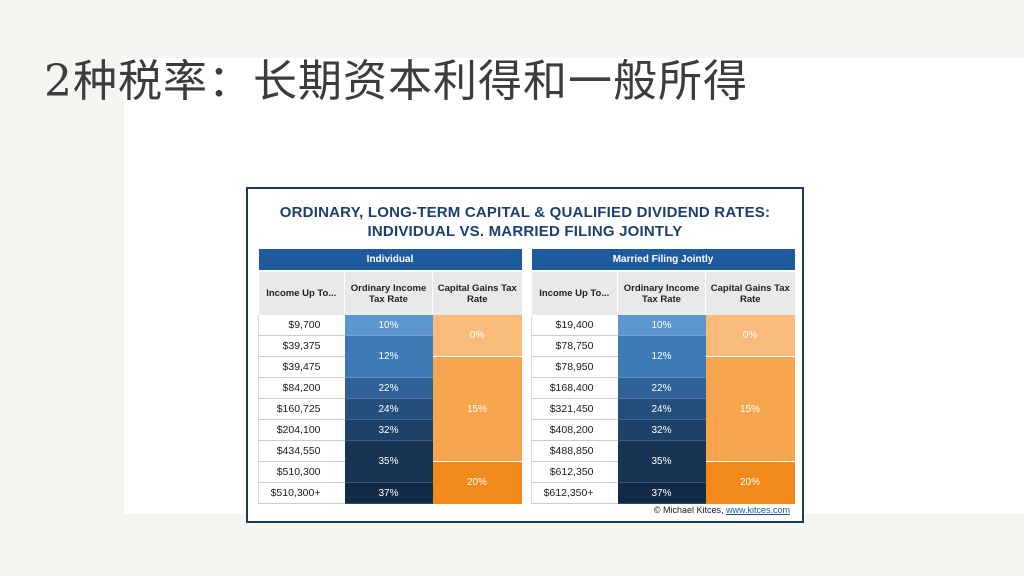 The image size is (1024, 576). I want to click on income-amount: $9,700, so click(301, 325).